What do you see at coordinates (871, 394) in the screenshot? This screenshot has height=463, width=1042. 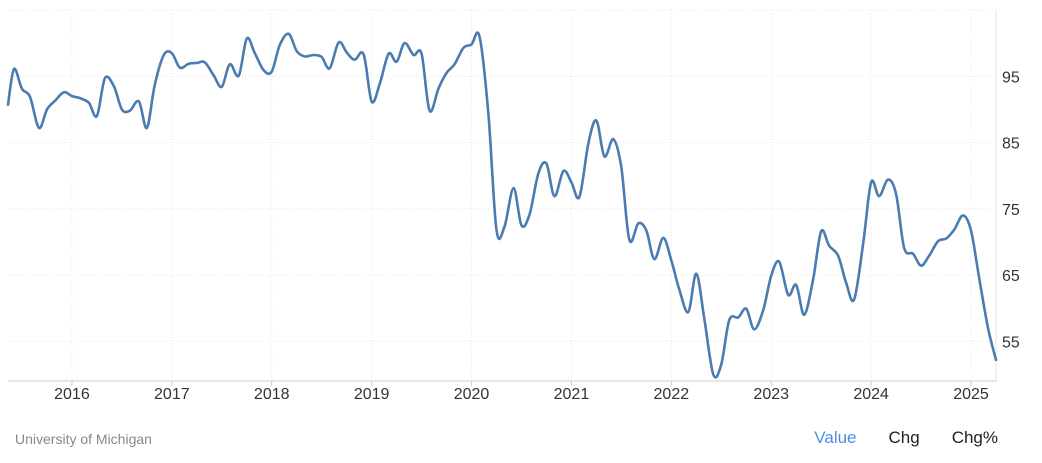 I see `x-tick-label: 2024` at bounding box center [871, 394].